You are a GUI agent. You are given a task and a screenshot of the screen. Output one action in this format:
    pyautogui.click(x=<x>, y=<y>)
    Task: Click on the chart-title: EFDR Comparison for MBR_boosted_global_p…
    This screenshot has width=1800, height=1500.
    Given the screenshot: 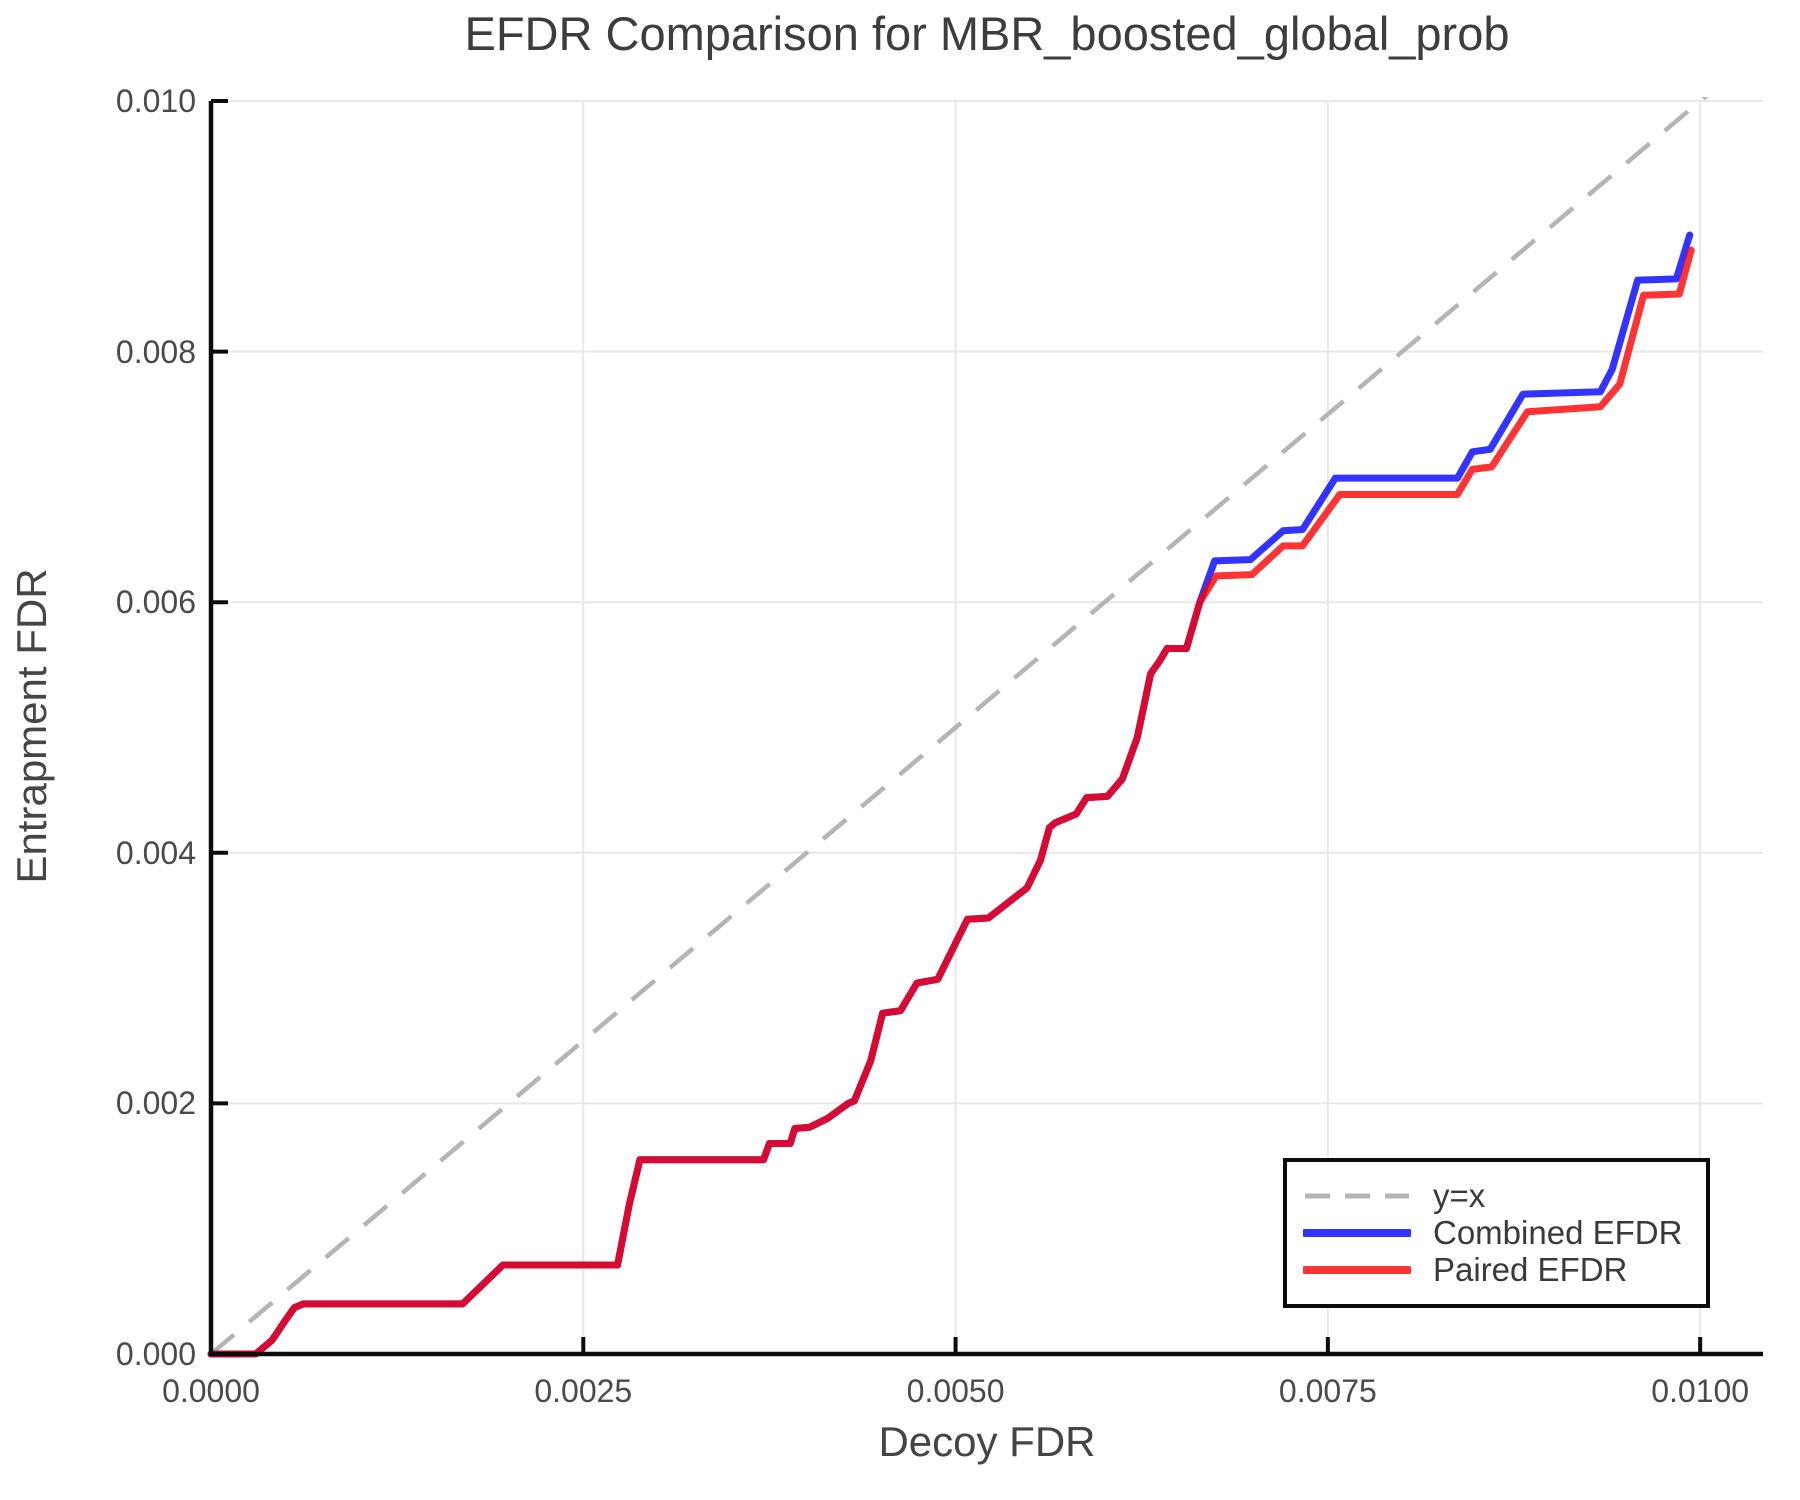 What is the action you would take?
    pyautogui.click(x=987, y=33)
    